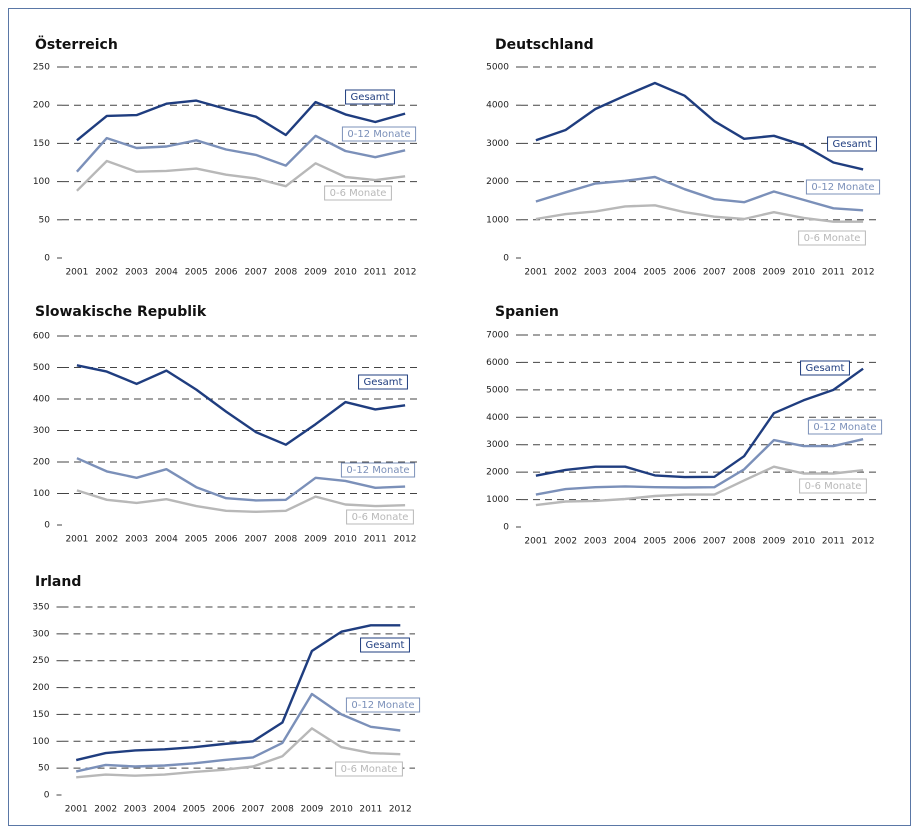 This screenshot has height=834, width=919. What do you see at coordinates (497, 363) in the screenshot?
I see `y-tick-label: 6000` at bounding box center [497, 363].